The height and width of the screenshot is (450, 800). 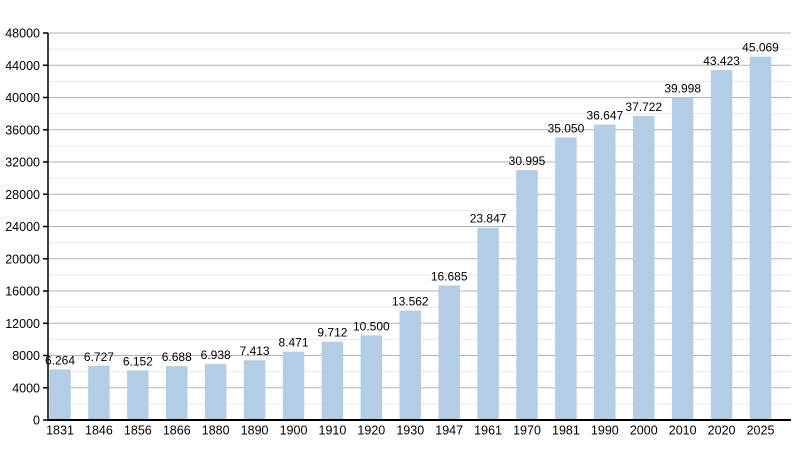 What do you see at coordinates (449, 276) in the screenshot?
I see `bar-value-label: 16.685` at bounding box center [449, 276].